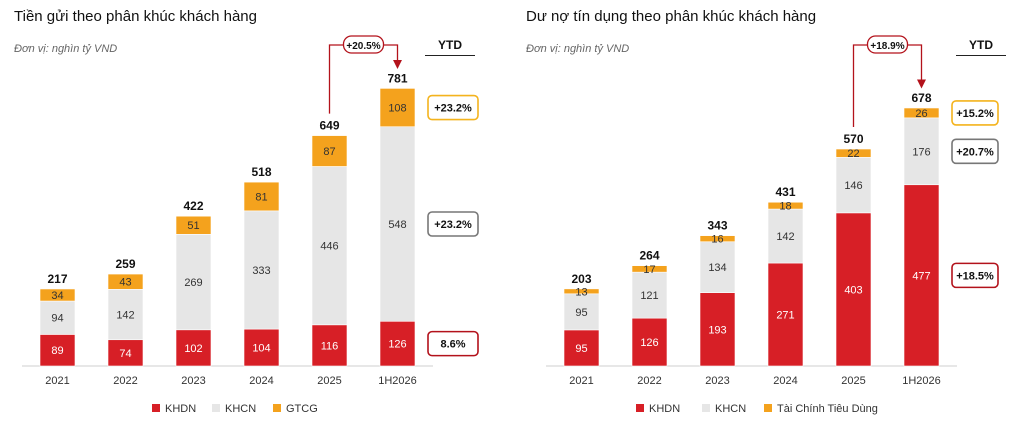  I want to click on data-label: 176, so click(921, 152).